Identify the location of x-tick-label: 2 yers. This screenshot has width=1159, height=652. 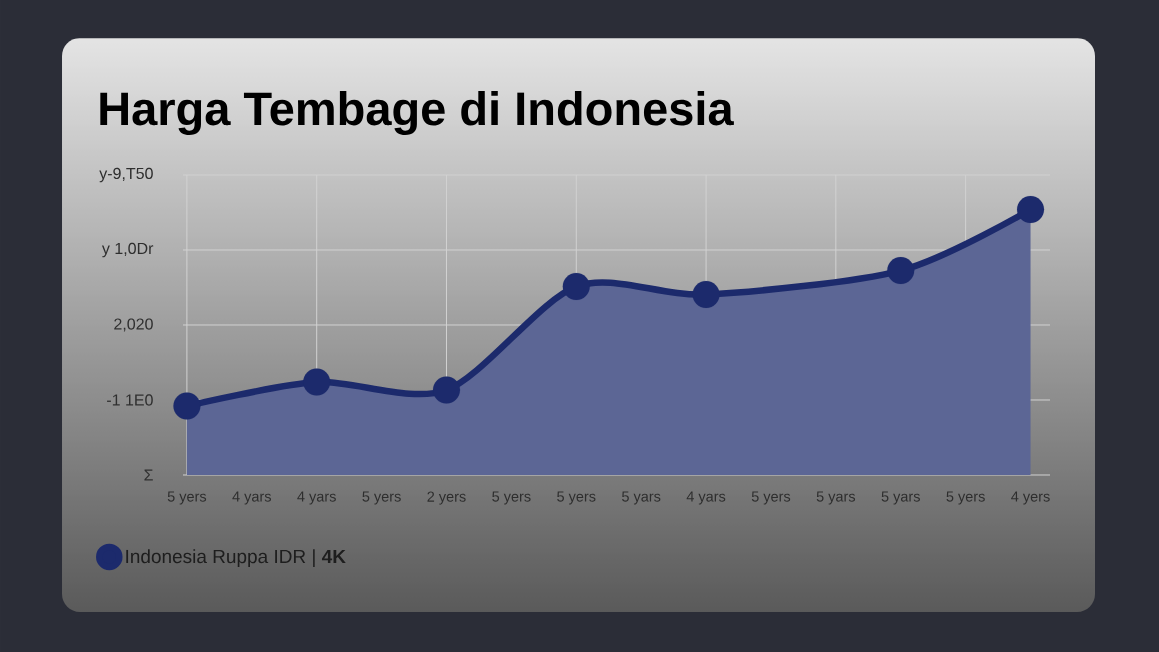
(446, 498).